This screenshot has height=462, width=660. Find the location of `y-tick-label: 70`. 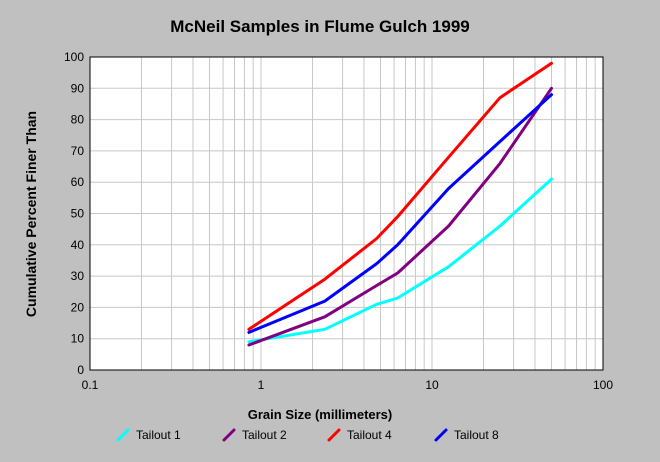

y-tick-label: 70 is located at coordinates (78, 151).